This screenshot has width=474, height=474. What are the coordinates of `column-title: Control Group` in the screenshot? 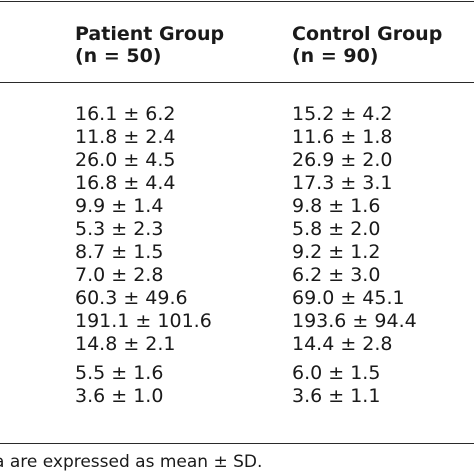 It's located at (367, 34).